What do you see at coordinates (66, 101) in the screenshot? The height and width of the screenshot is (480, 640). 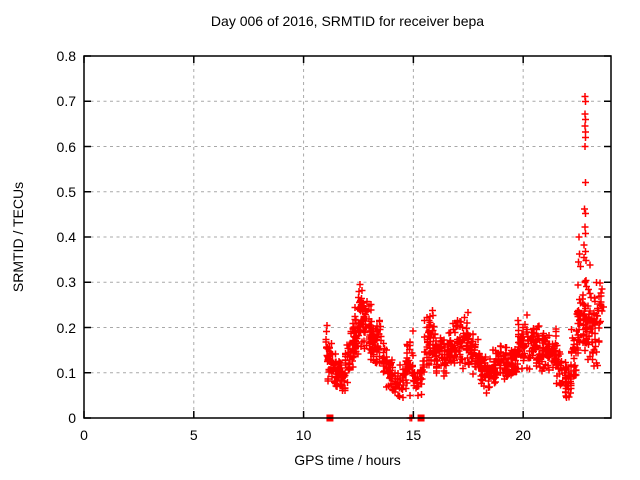 I see `y-tick-label: 0.7` at bounding box center [66, 101].